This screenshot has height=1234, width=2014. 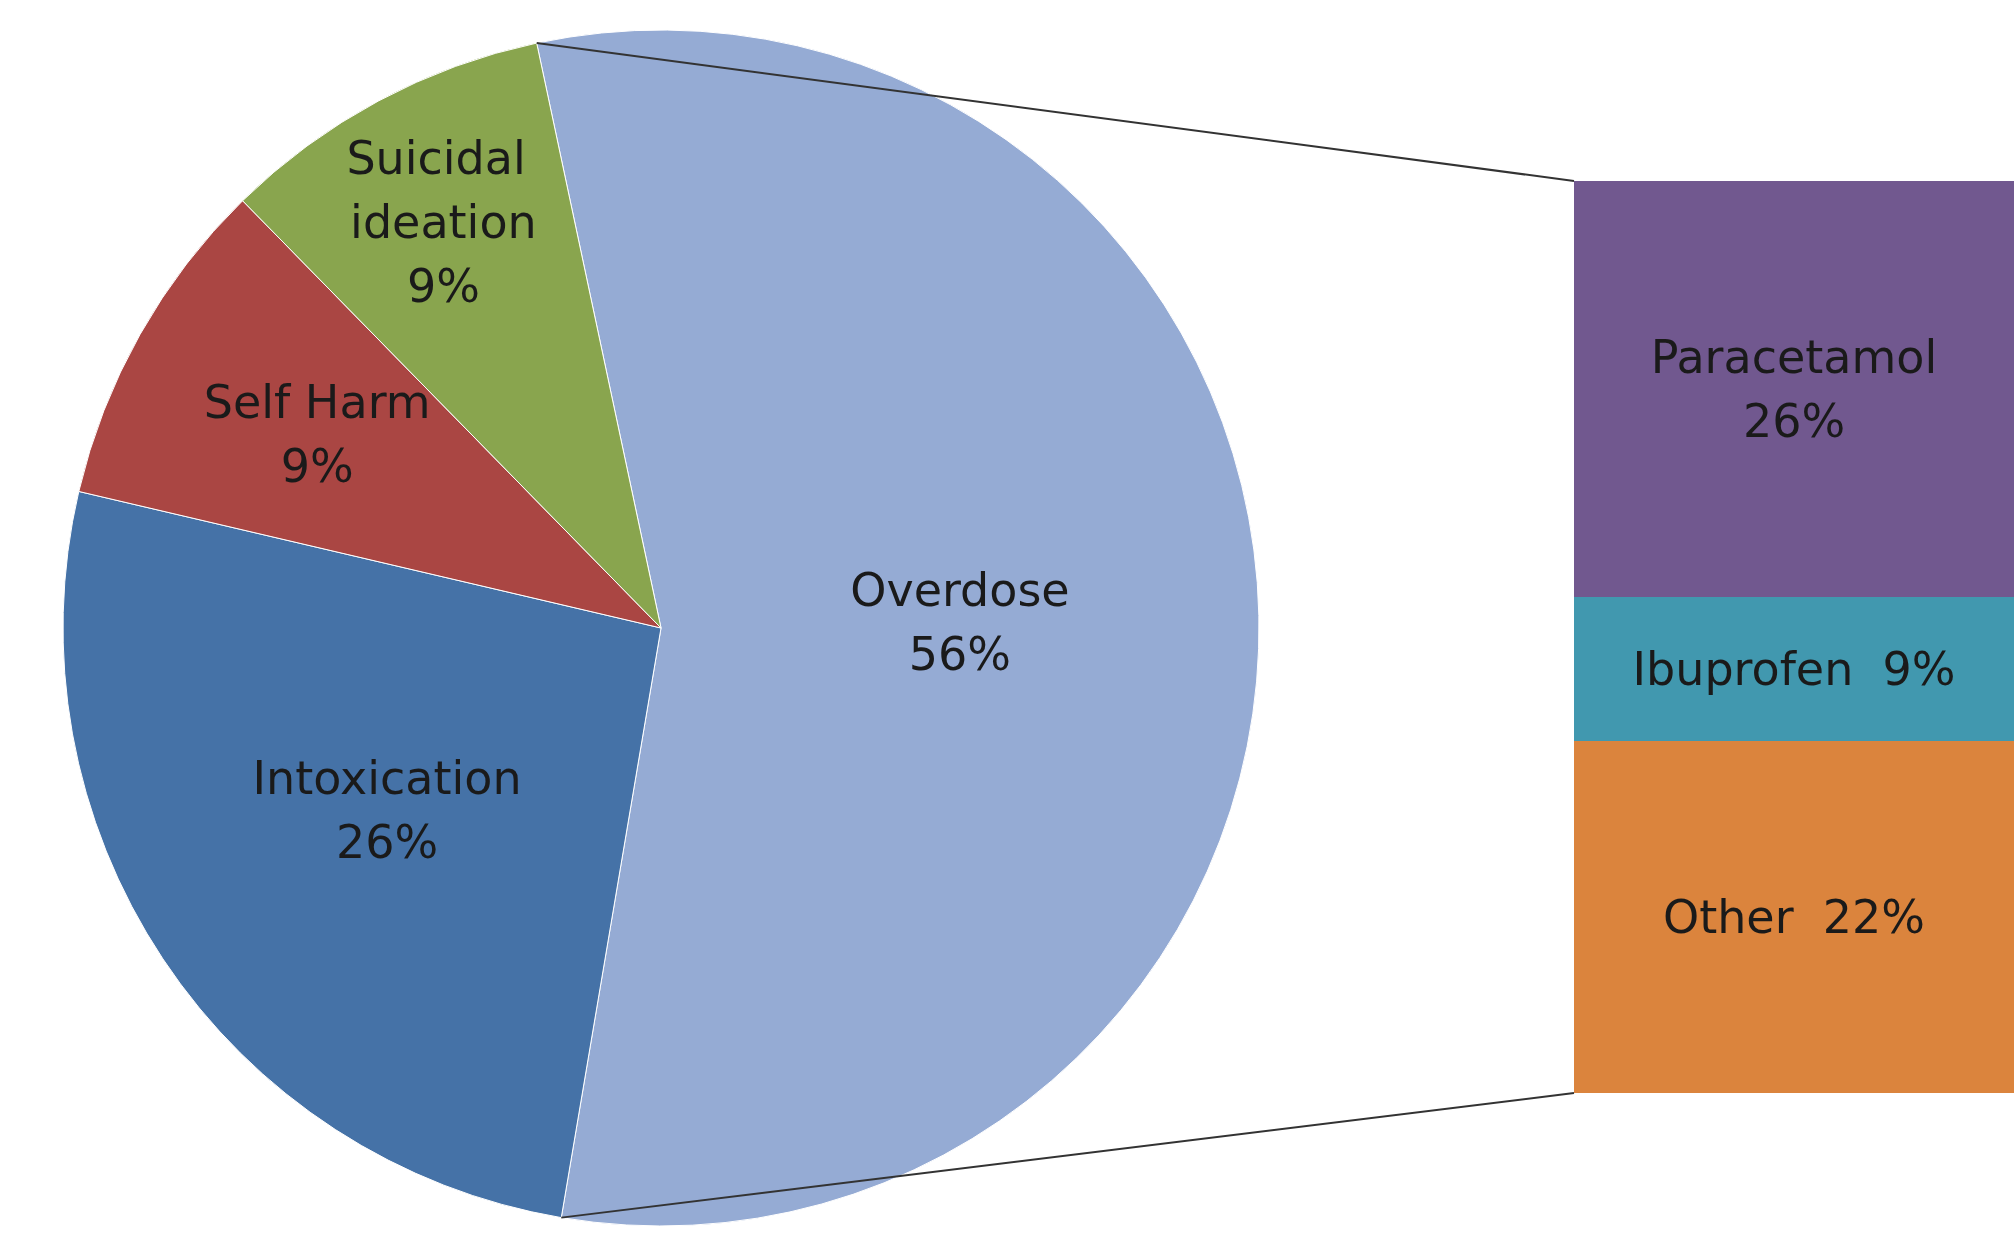 I want to click on data-label: 22%, so click(x=1874, y=917).